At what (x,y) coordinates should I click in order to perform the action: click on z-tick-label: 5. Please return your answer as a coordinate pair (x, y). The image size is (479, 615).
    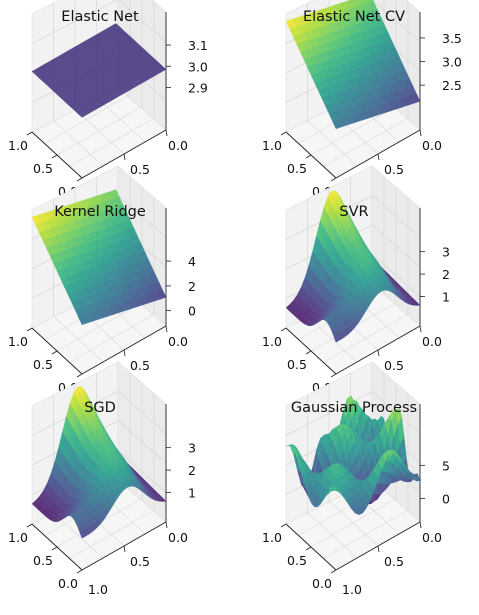
    Looking at the image, I should click on (446, 465).